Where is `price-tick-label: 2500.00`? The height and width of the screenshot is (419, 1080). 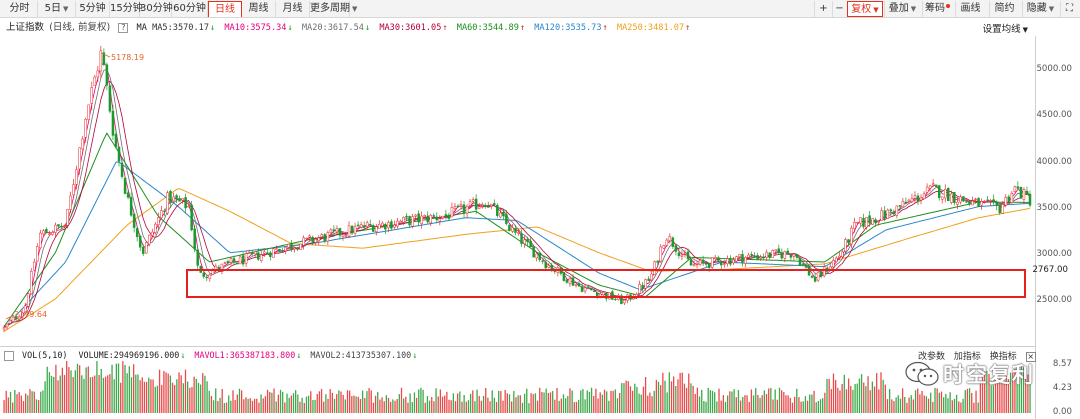
price-tick-label: 2500.00 is located at coordinates (1054, 300).